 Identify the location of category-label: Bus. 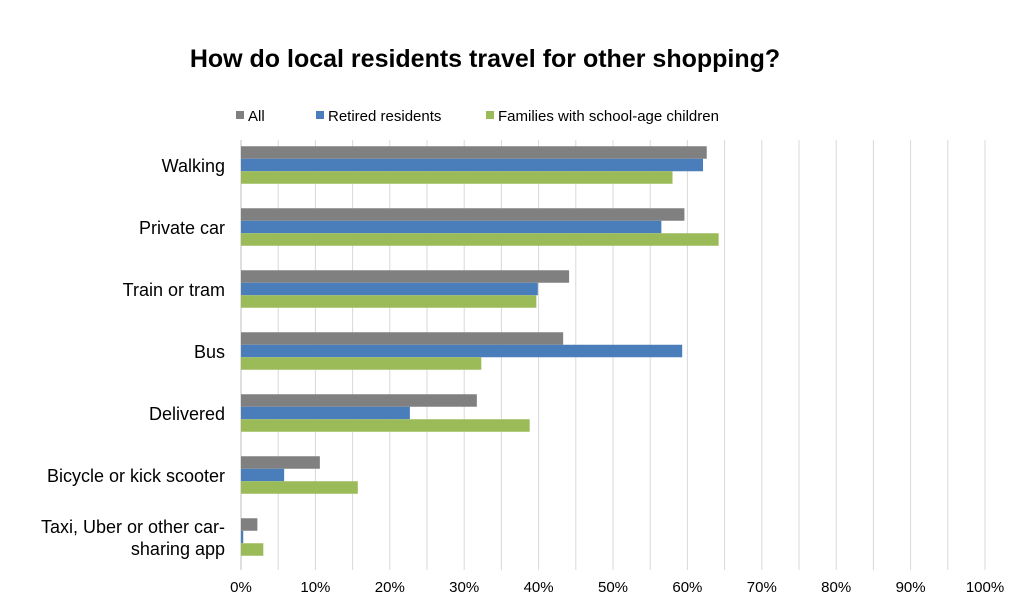
(209, 352).